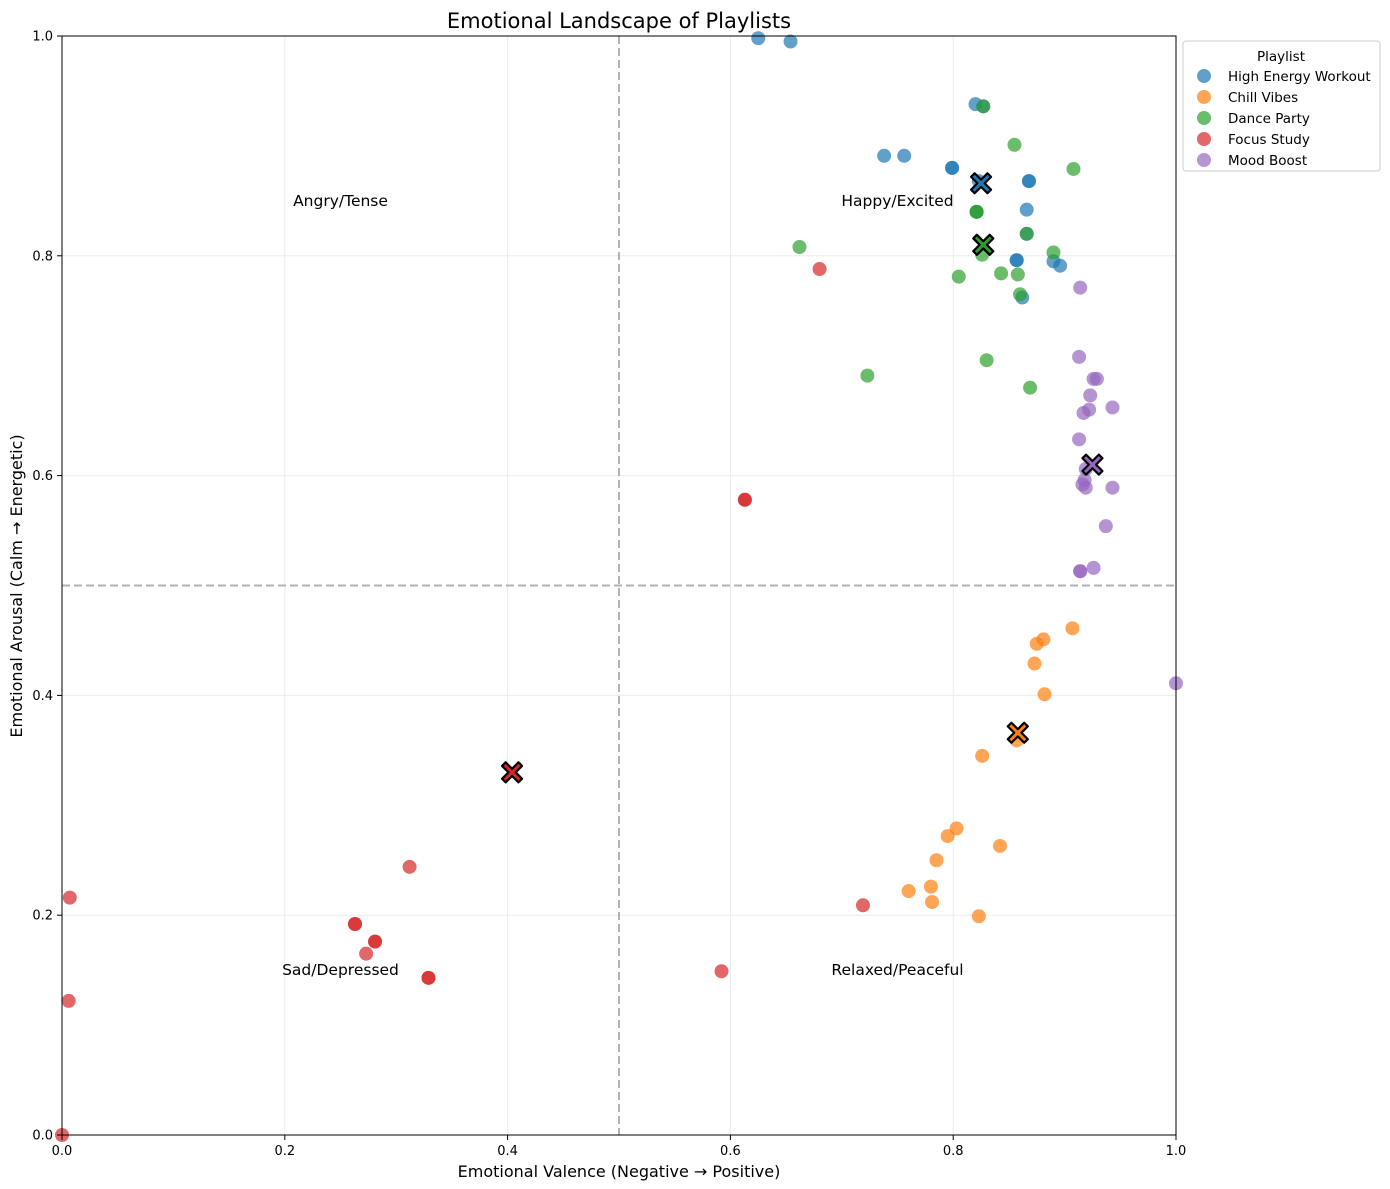 The height and width of the screenshot is (1189, 1390). What do you see at coordinates (47, 587) in the screenshot?
I see `y-axis-ticks: 0.0 0.2 0.4 0.6 0.8 1.0` at bounding box center [47, 587].